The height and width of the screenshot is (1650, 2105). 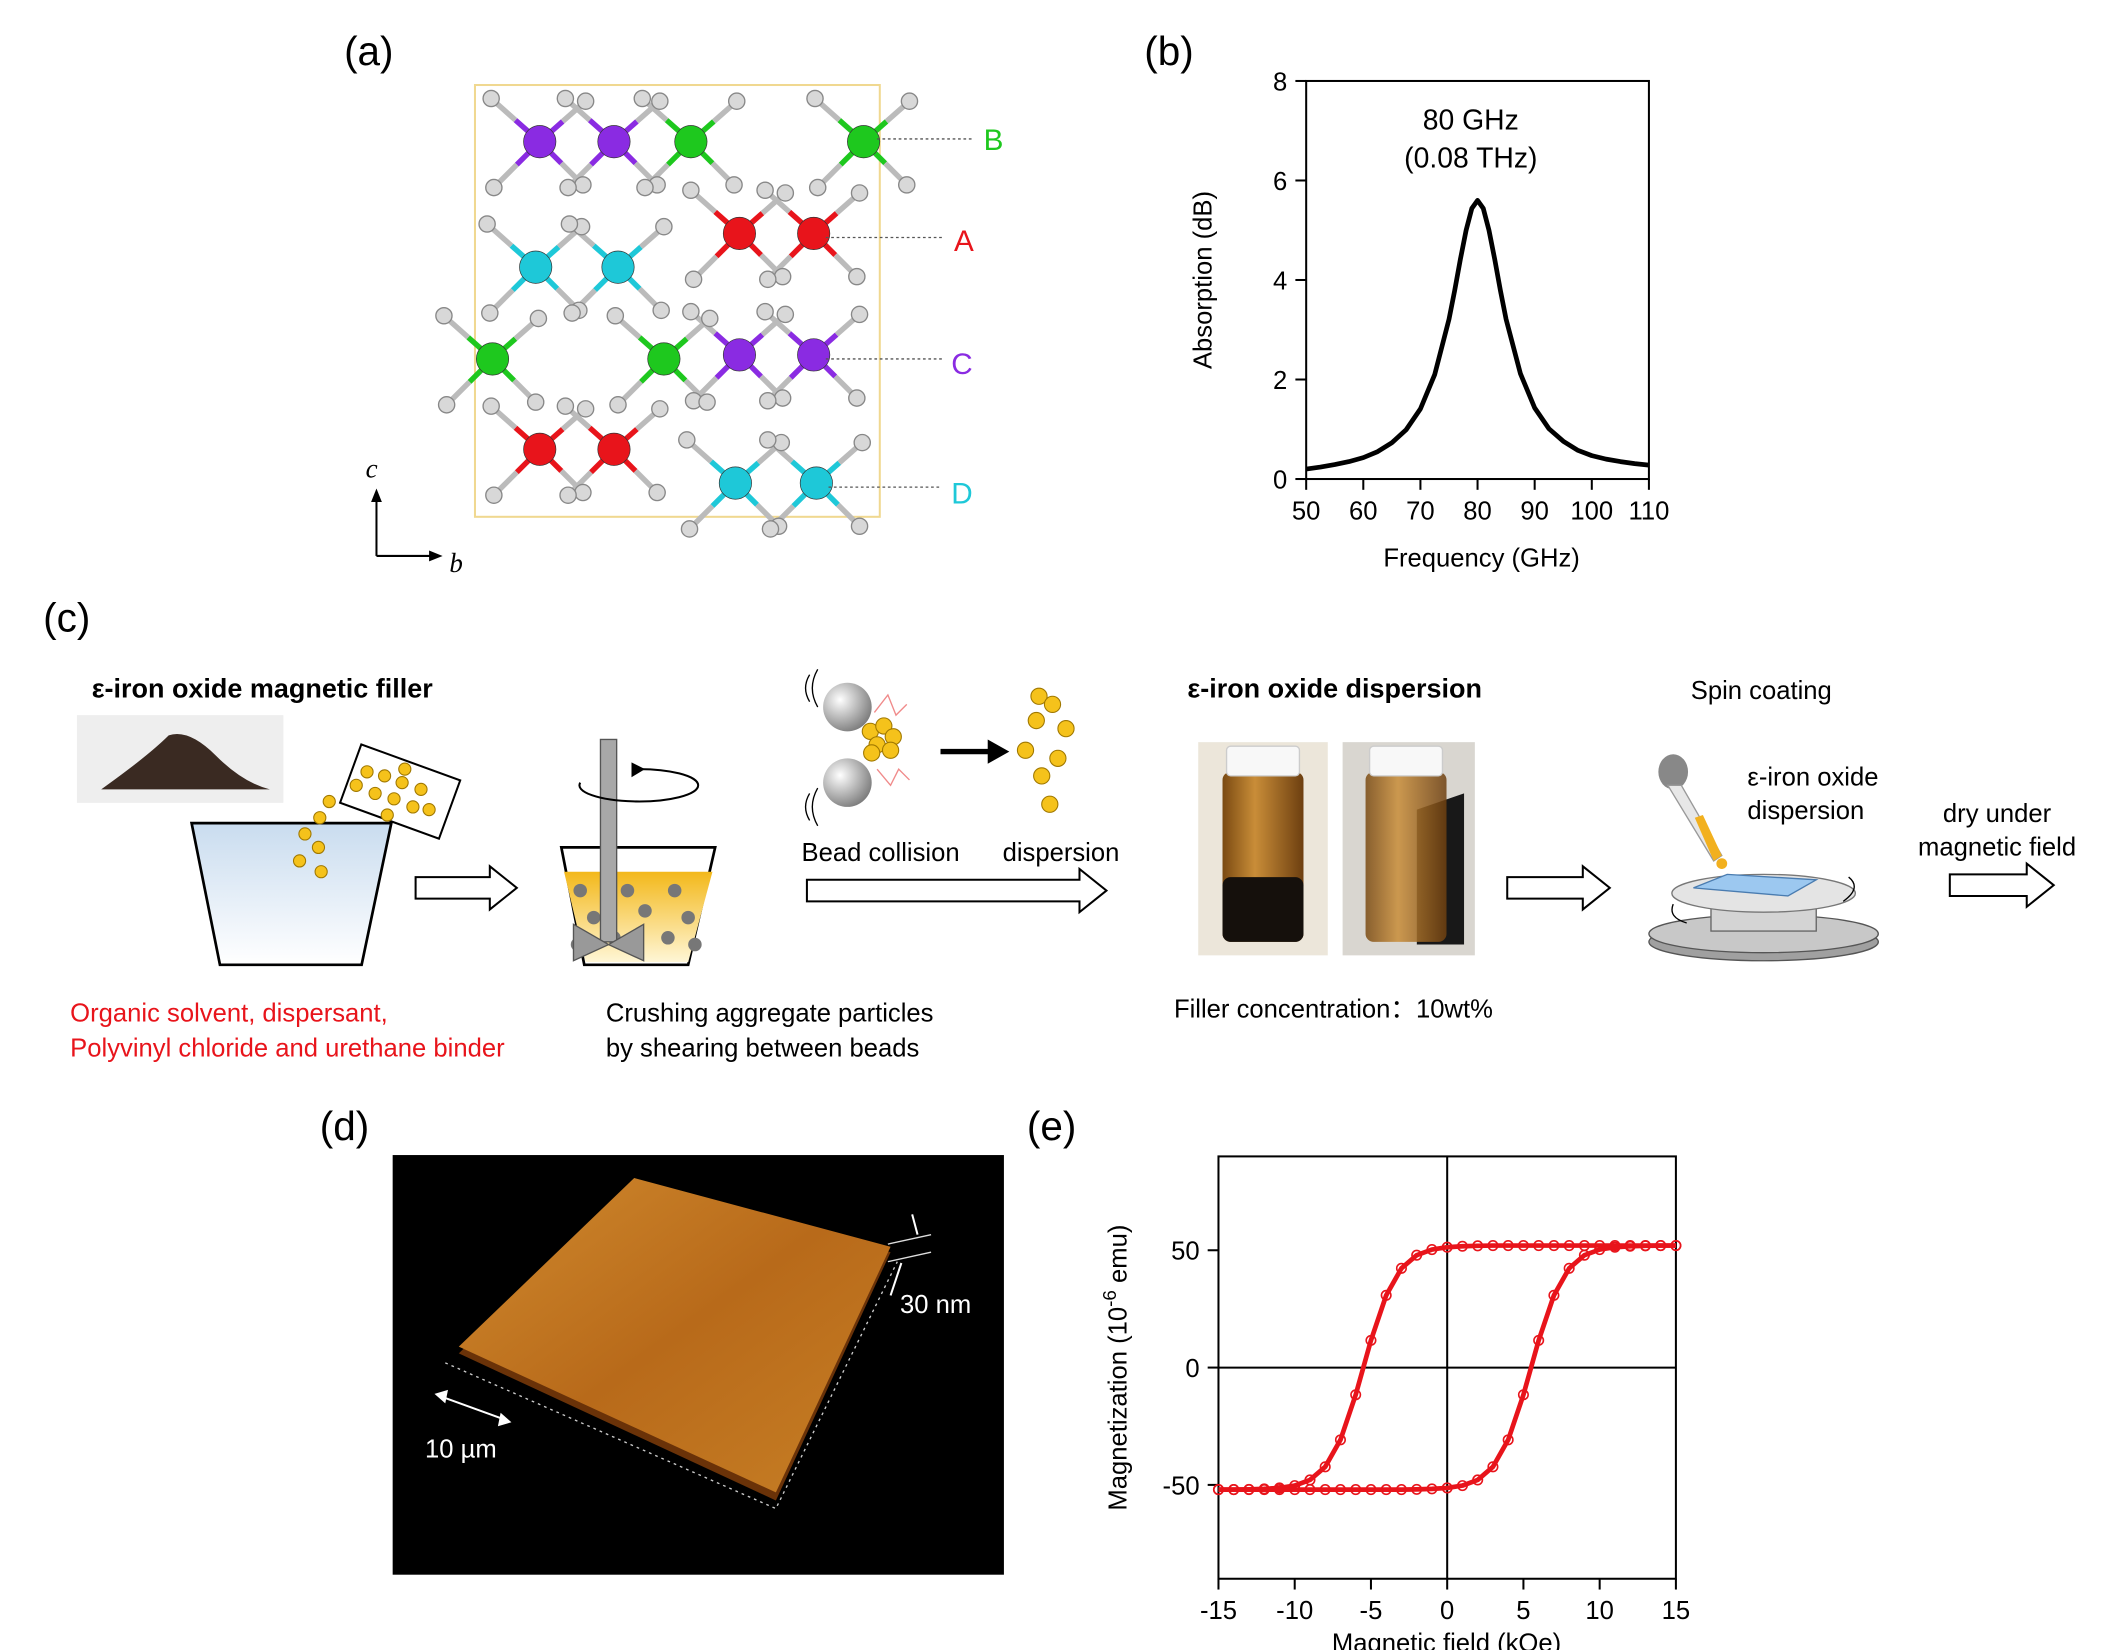 I want to click on section-title: ε-iron oxide magnetic filler, so click(x=262, y=689).